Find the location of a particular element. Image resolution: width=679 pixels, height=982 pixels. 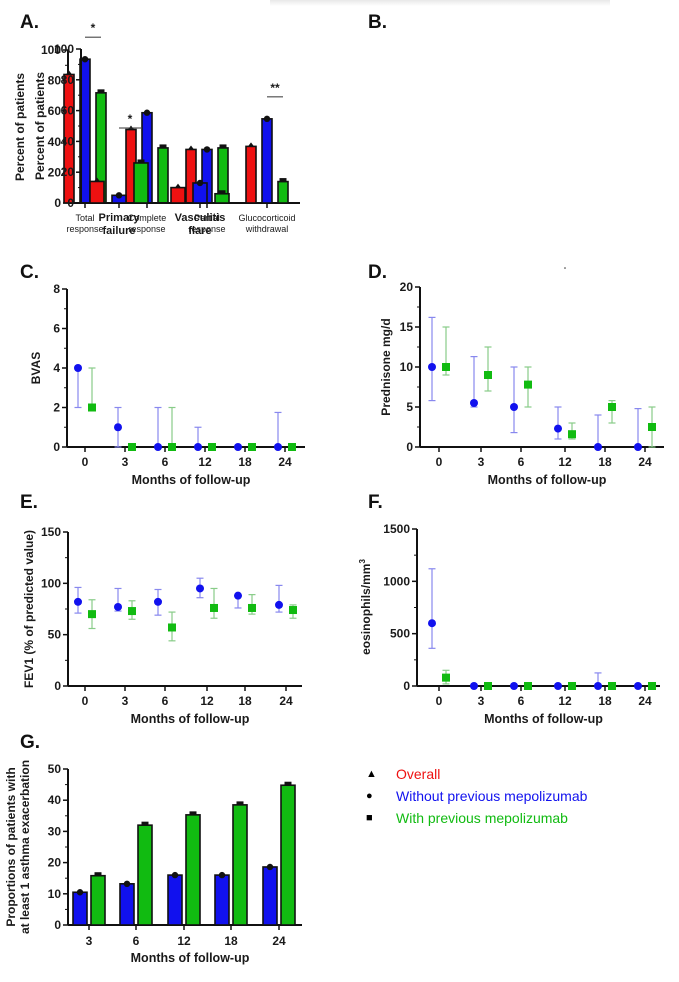

y-tick-label: 150 is located at coordinates (51, 532).